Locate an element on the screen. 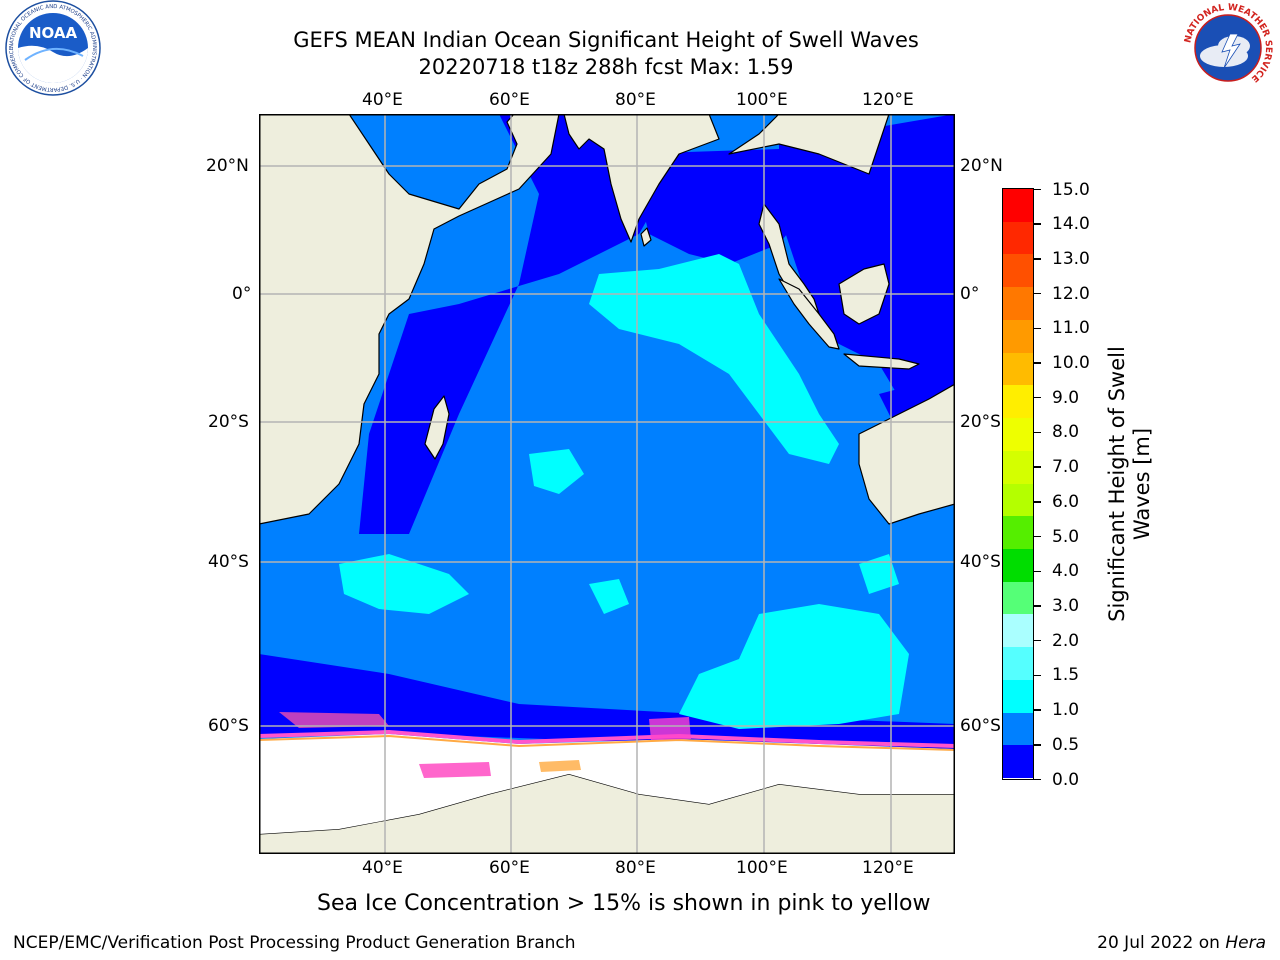 The image size is (1280, 960). lon-label-bottom-120e: 120°E is located at coordinates (888, 868).